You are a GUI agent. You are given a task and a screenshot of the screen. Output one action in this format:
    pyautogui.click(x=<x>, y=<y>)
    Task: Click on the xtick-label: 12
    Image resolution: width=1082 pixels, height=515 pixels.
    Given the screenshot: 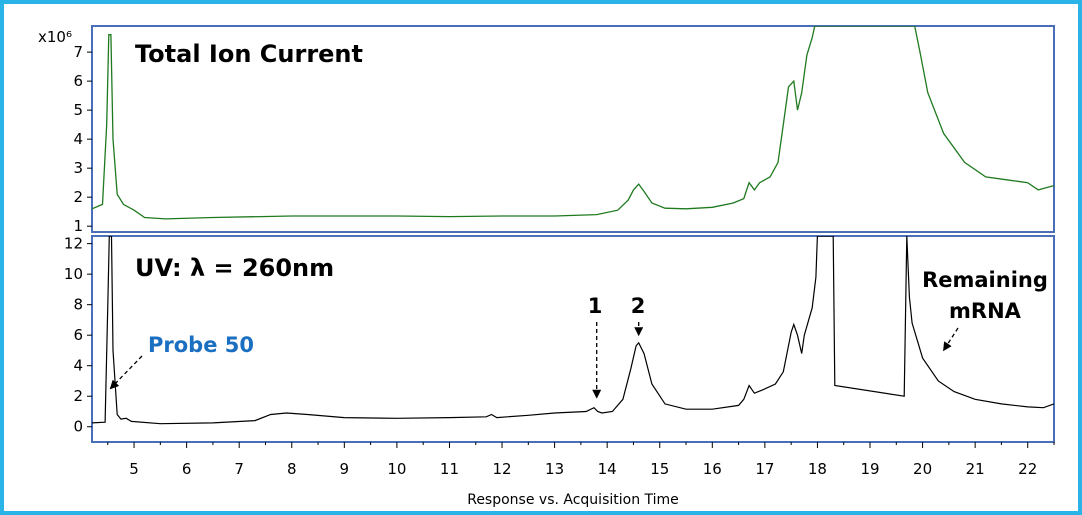 What is the action you would take?
    pyautogui.click(x=501, y=469)
    